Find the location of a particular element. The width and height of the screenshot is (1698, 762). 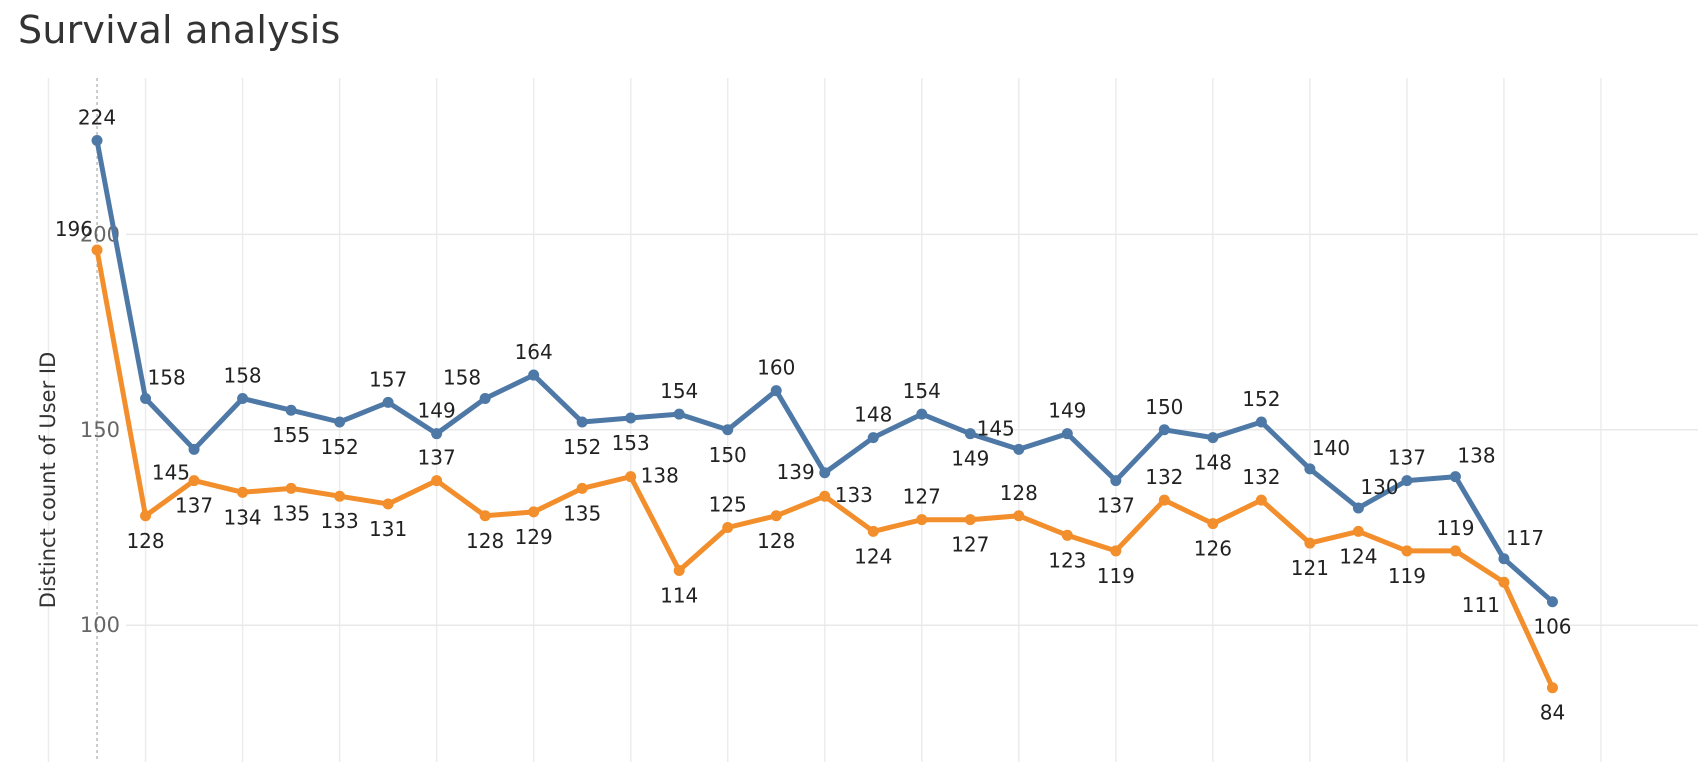

data-label: 106 is located at coordinates (1552, 627).